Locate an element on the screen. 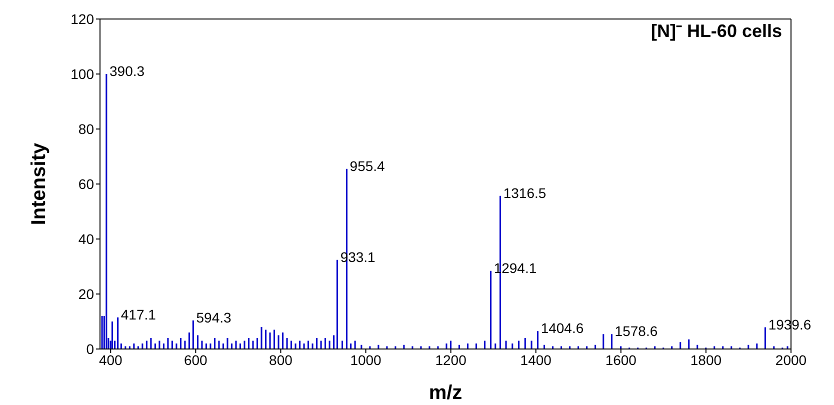  x-tick-label: 800 is located at coordinates (281, 360).